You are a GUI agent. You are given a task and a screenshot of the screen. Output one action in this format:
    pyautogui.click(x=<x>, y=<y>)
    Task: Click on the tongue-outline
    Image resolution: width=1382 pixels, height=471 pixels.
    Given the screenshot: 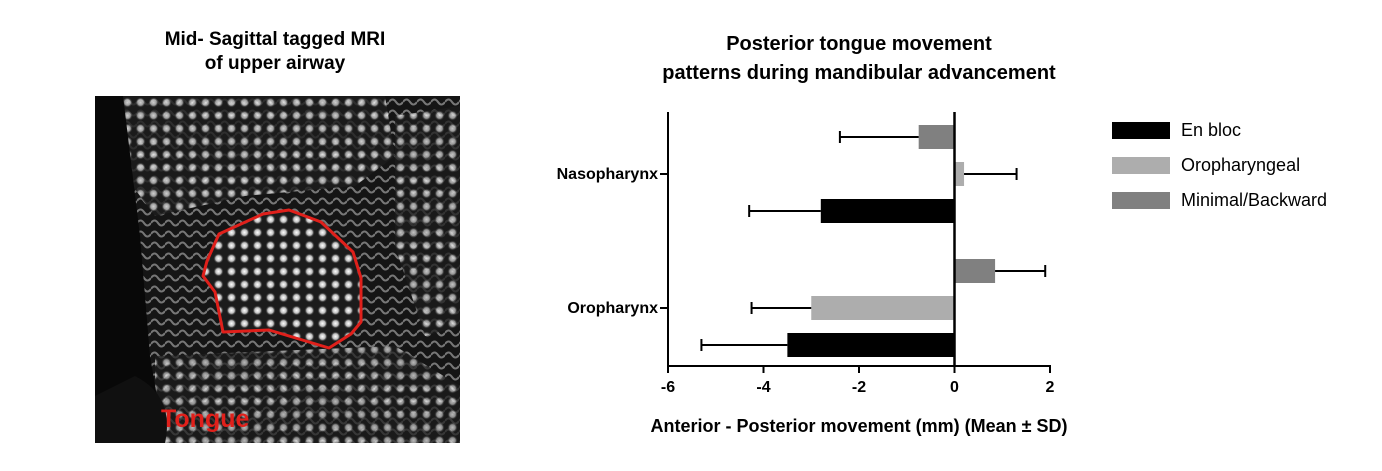 What is the action you would take?
    pyautogui.click(x=282, y=279)
    